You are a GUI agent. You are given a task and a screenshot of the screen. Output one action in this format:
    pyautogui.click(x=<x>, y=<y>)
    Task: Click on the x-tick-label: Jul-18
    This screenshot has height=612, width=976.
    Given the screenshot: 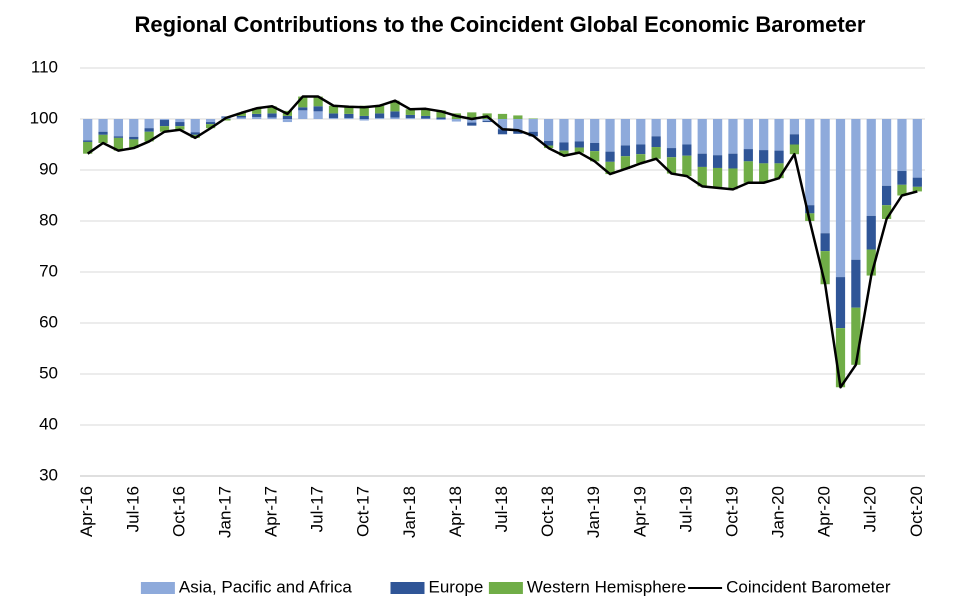 What is the action you would take?
    pyautogui.click(x=501, y=509)
    